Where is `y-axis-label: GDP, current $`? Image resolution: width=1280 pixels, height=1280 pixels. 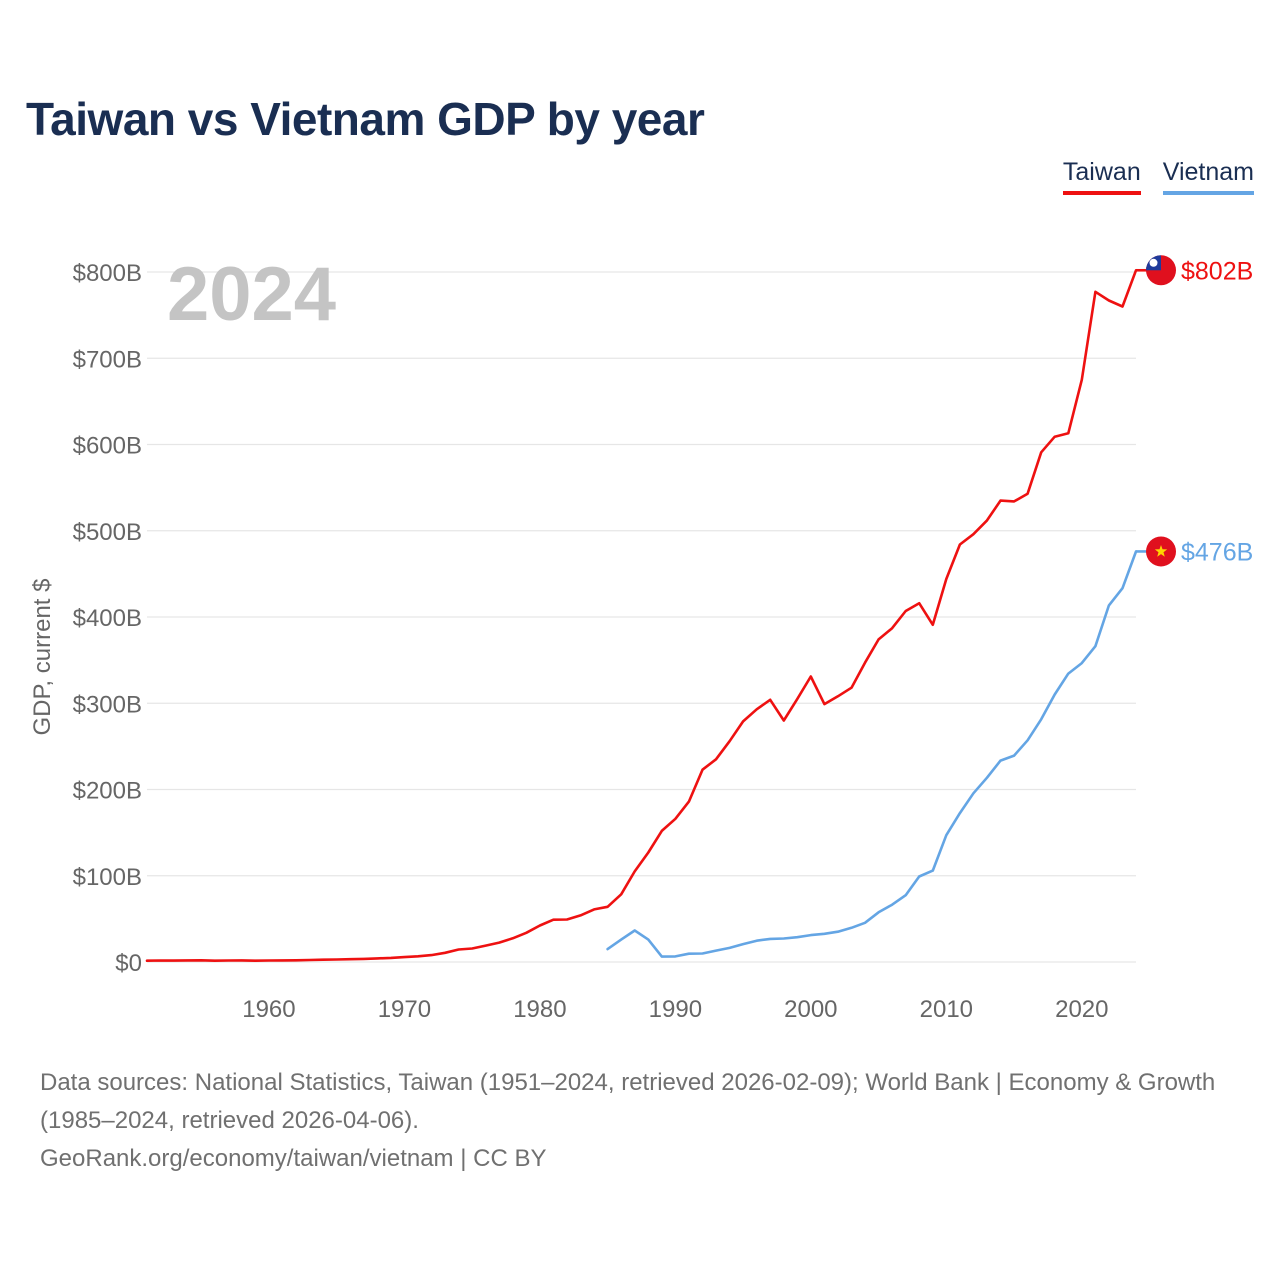 y-axis-label: GDP, current $ is located at coordinates (42, 657).